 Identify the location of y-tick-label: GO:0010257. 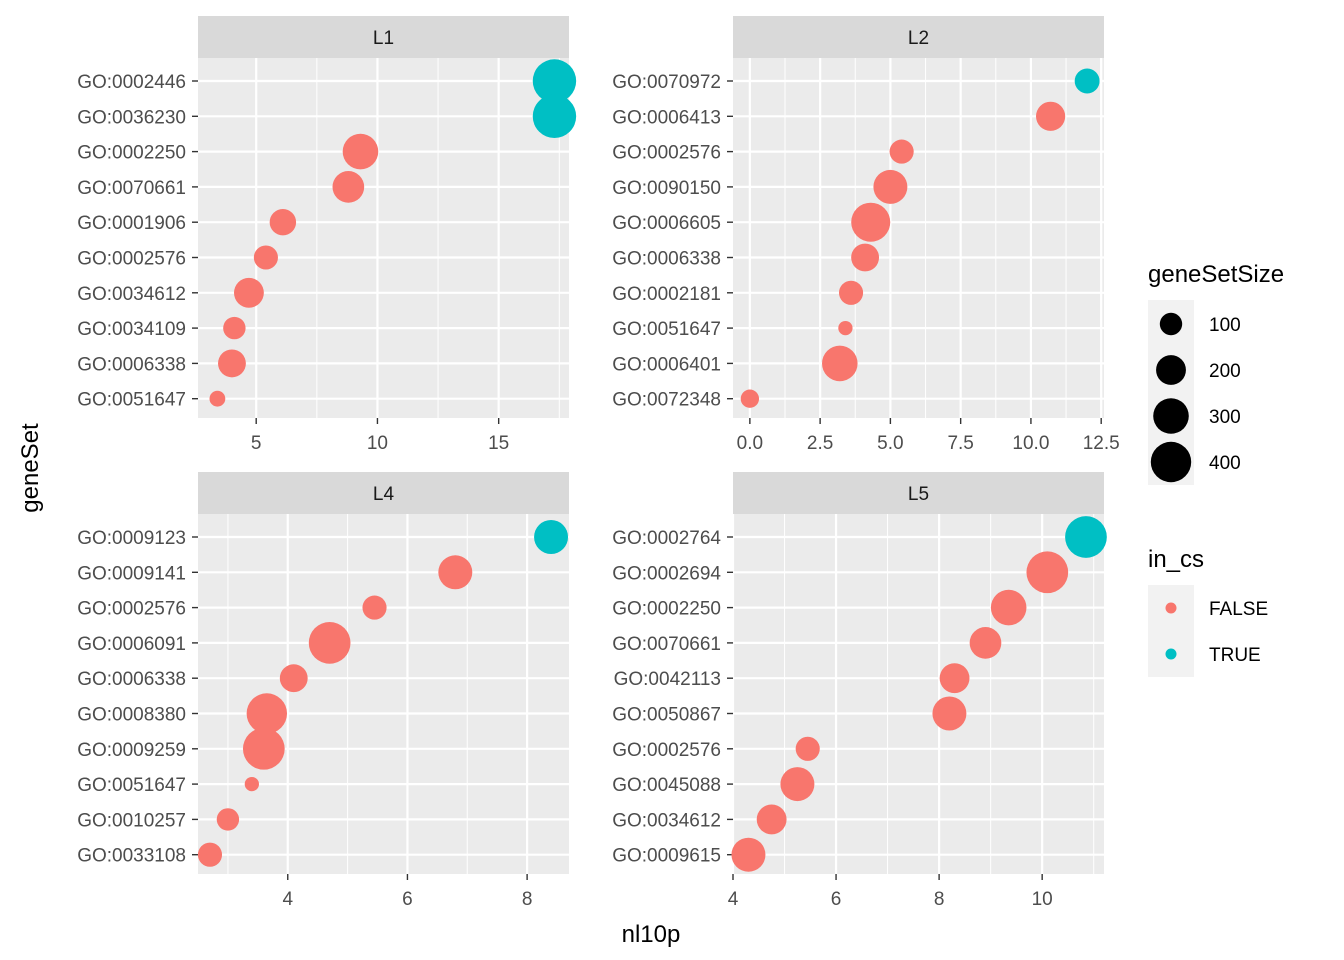
(131, 820).